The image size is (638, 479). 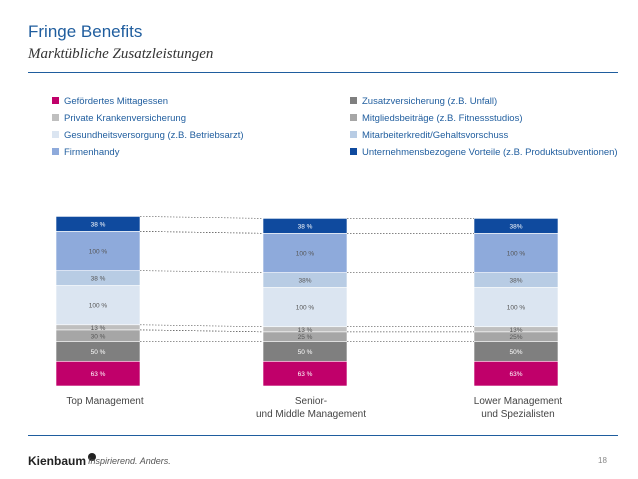 What do you see at coordinates (85, 31) in the screenshot?
I see `page-title: Fringe Benefits` at bounding box center [85, 31].